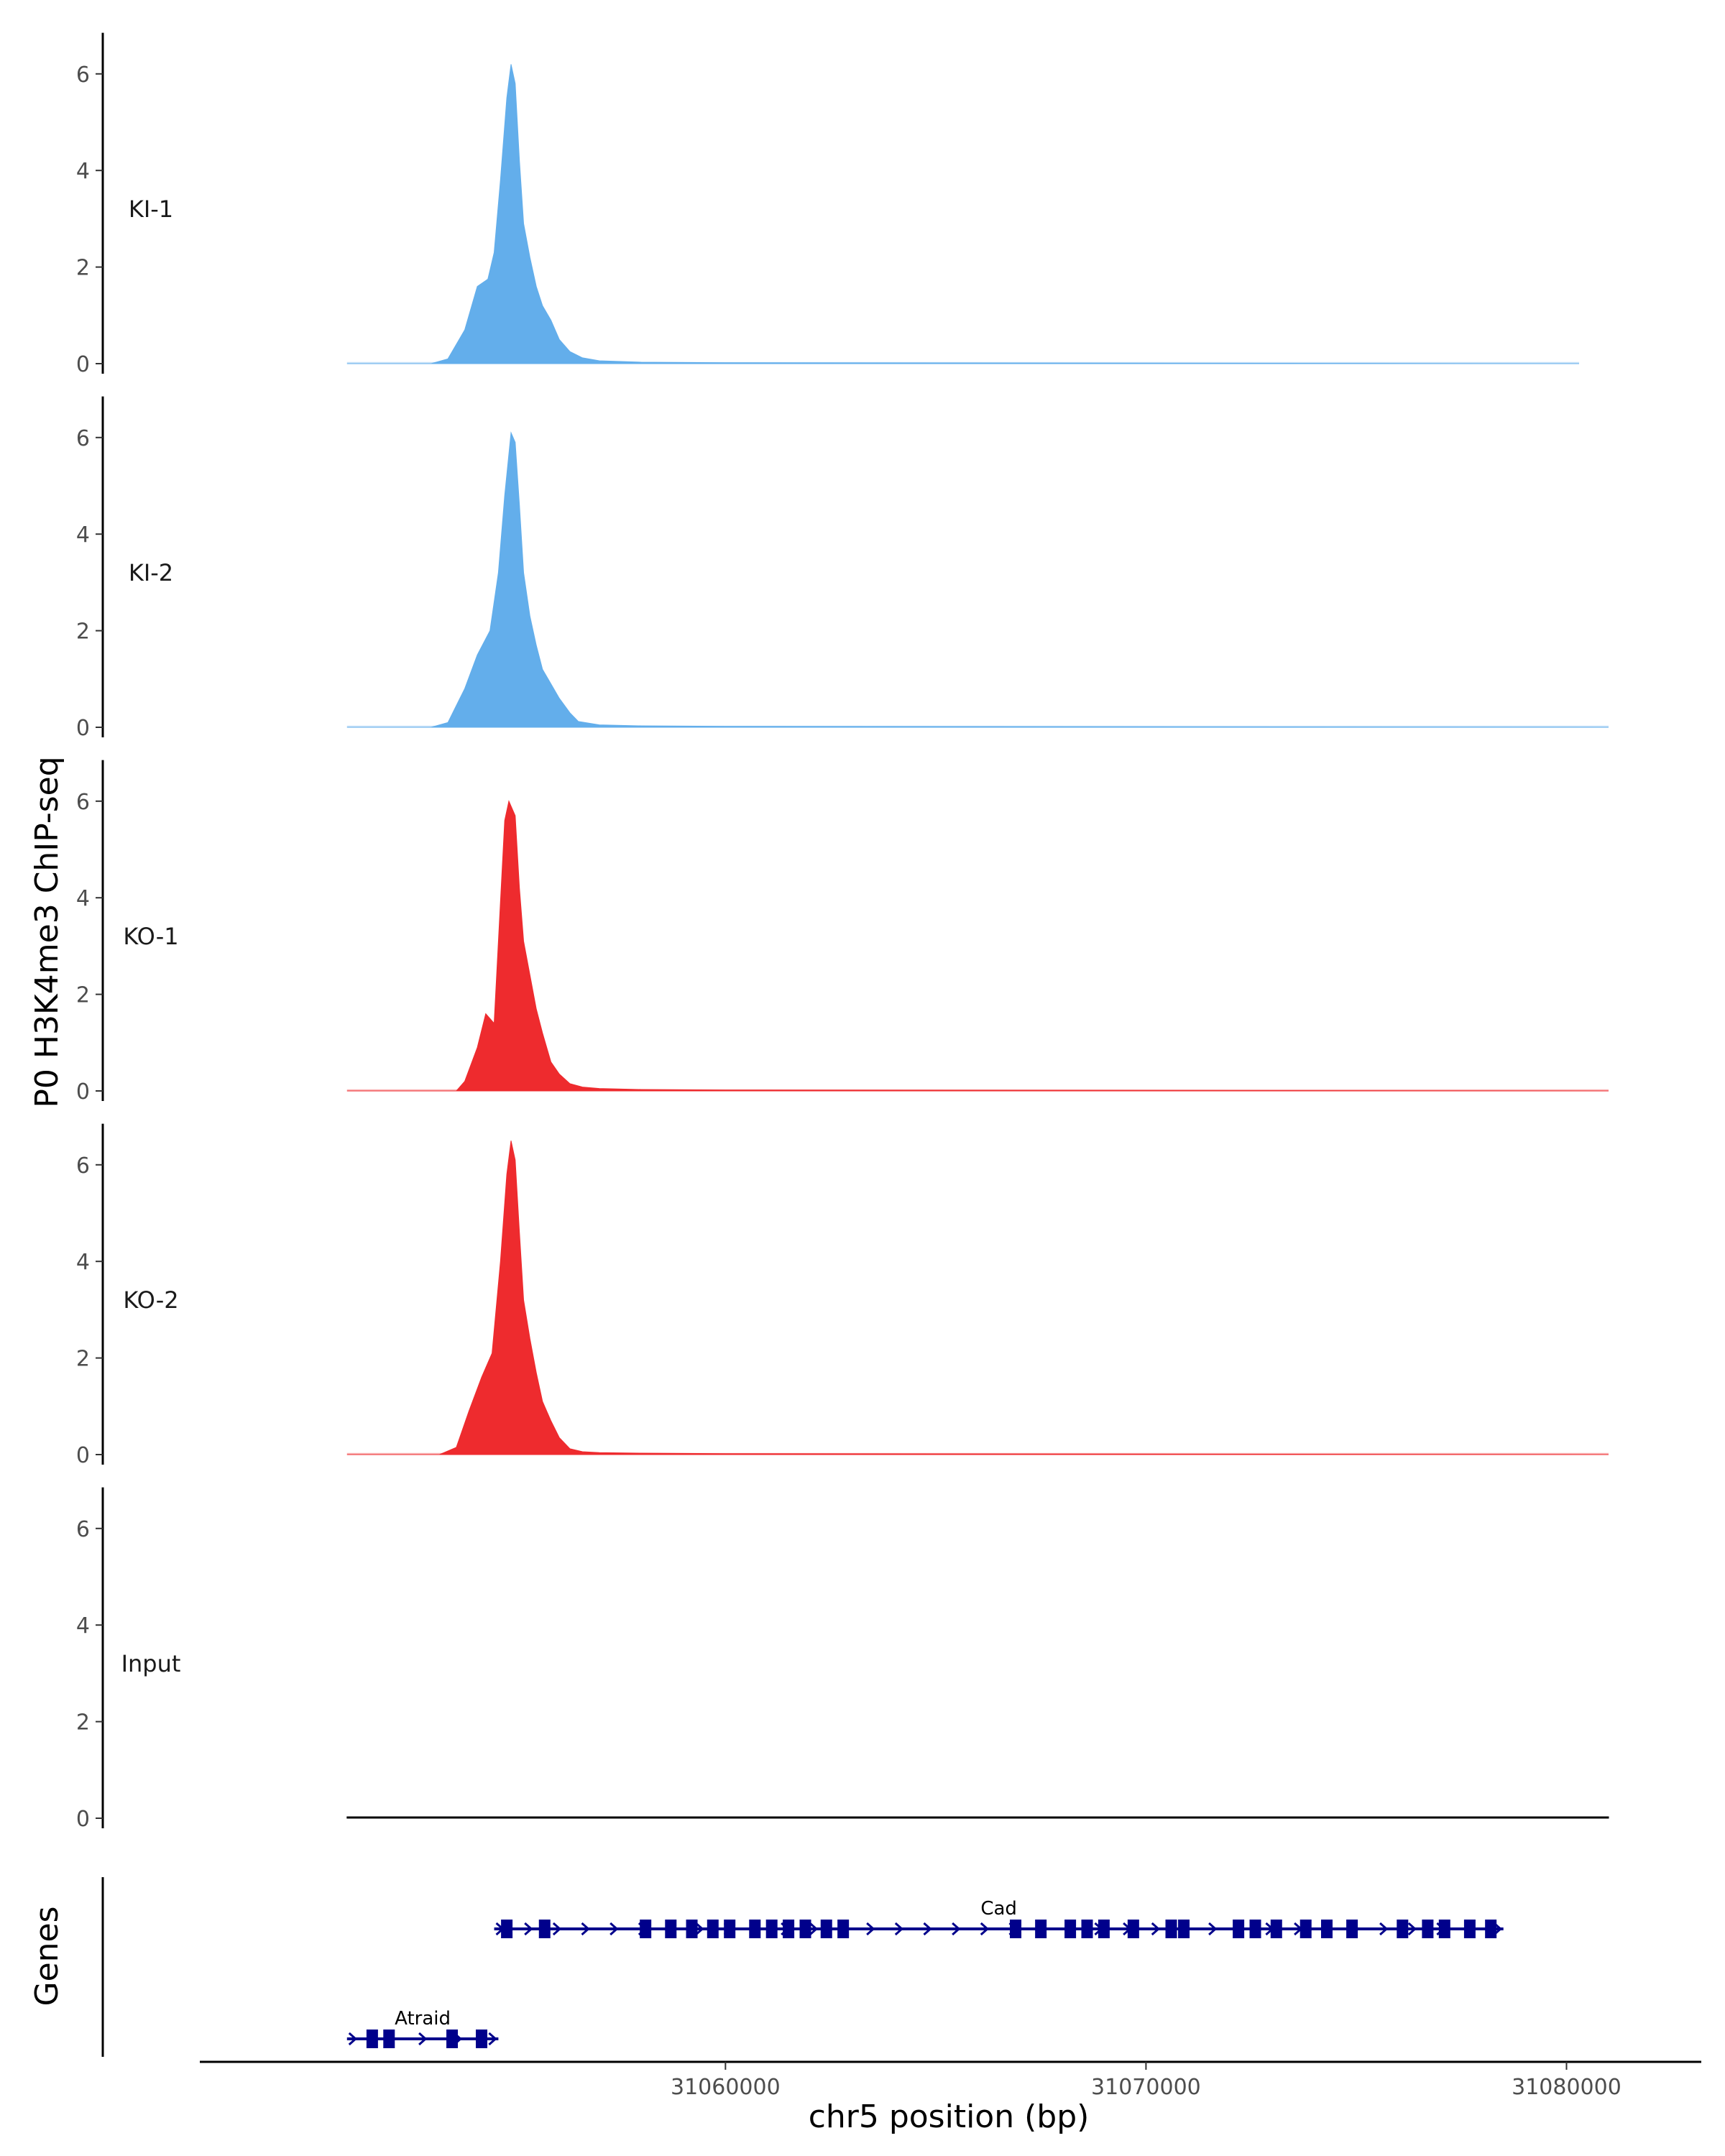 This screenshot has width=1725, height=2156. Describe the element at coordinates (802, 1967) in the screenshot. I see `gene-annotation-panel: Cad Atraid` at that location.